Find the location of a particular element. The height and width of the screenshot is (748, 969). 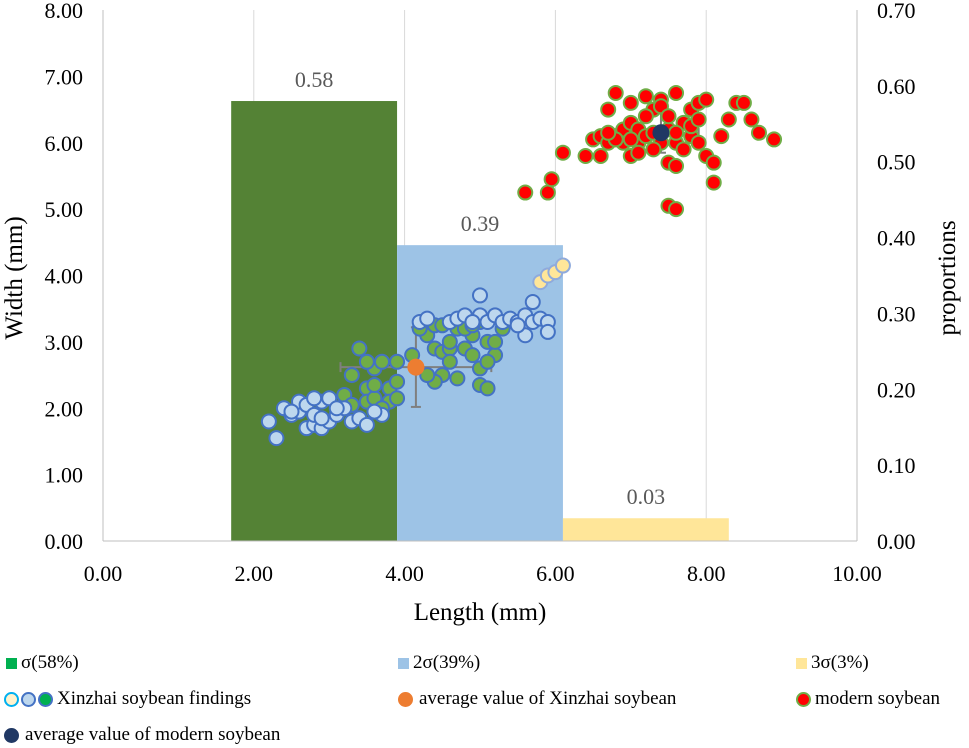

y-tick-label: 2.00 is located at coordinates (64, 408).